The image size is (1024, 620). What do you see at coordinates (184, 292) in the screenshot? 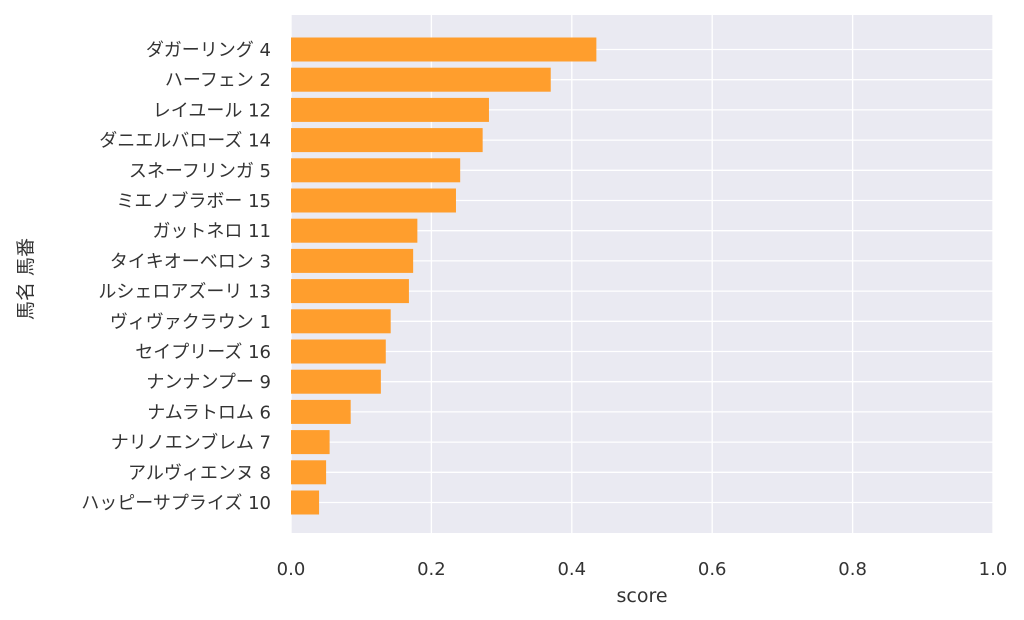
I see `y-tick-label: ルシェロアズーリ 13` at bounding box center [184, 292].